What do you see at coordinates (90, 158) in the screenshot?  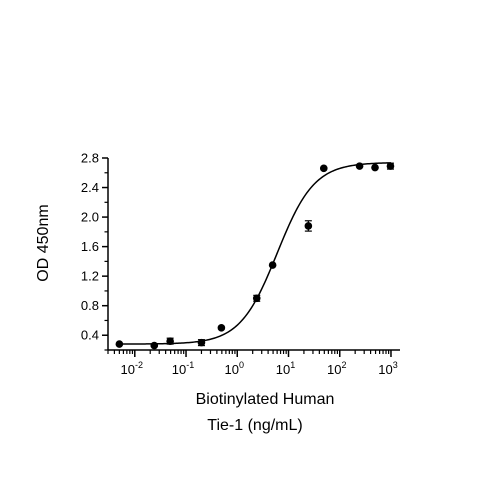 I see `y-tick-label: 2.8` at bounding box center [90, 158].